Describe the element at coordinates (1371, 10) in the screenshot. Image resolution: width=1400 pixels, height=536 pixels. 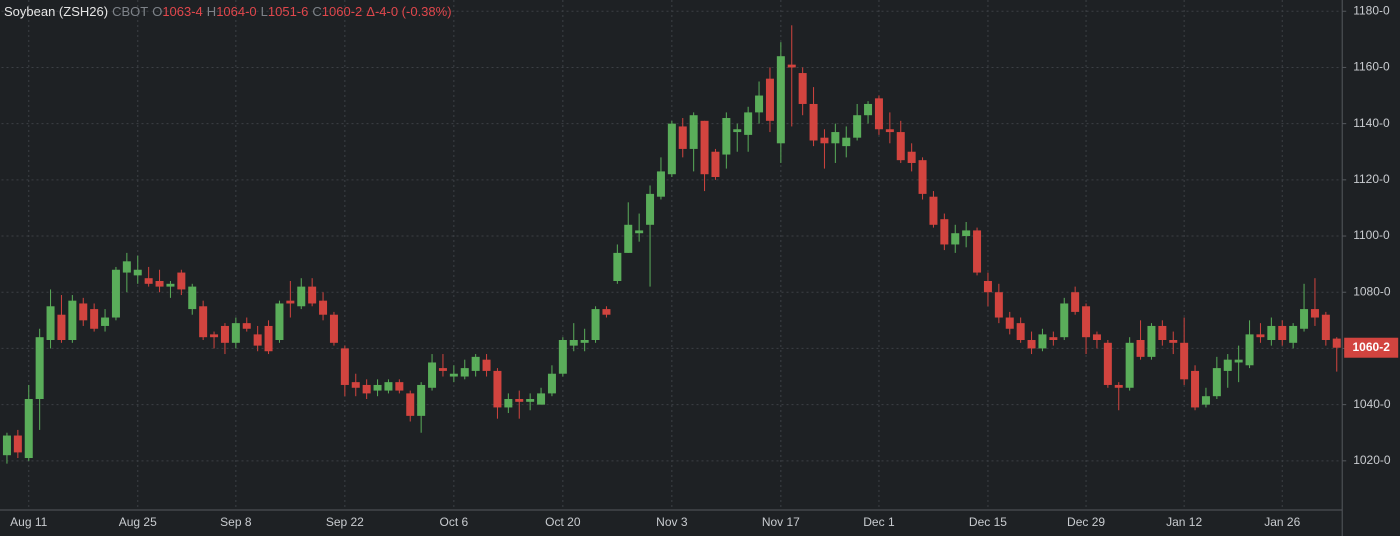
I see `y-tick-label: 1180-0` at that location.